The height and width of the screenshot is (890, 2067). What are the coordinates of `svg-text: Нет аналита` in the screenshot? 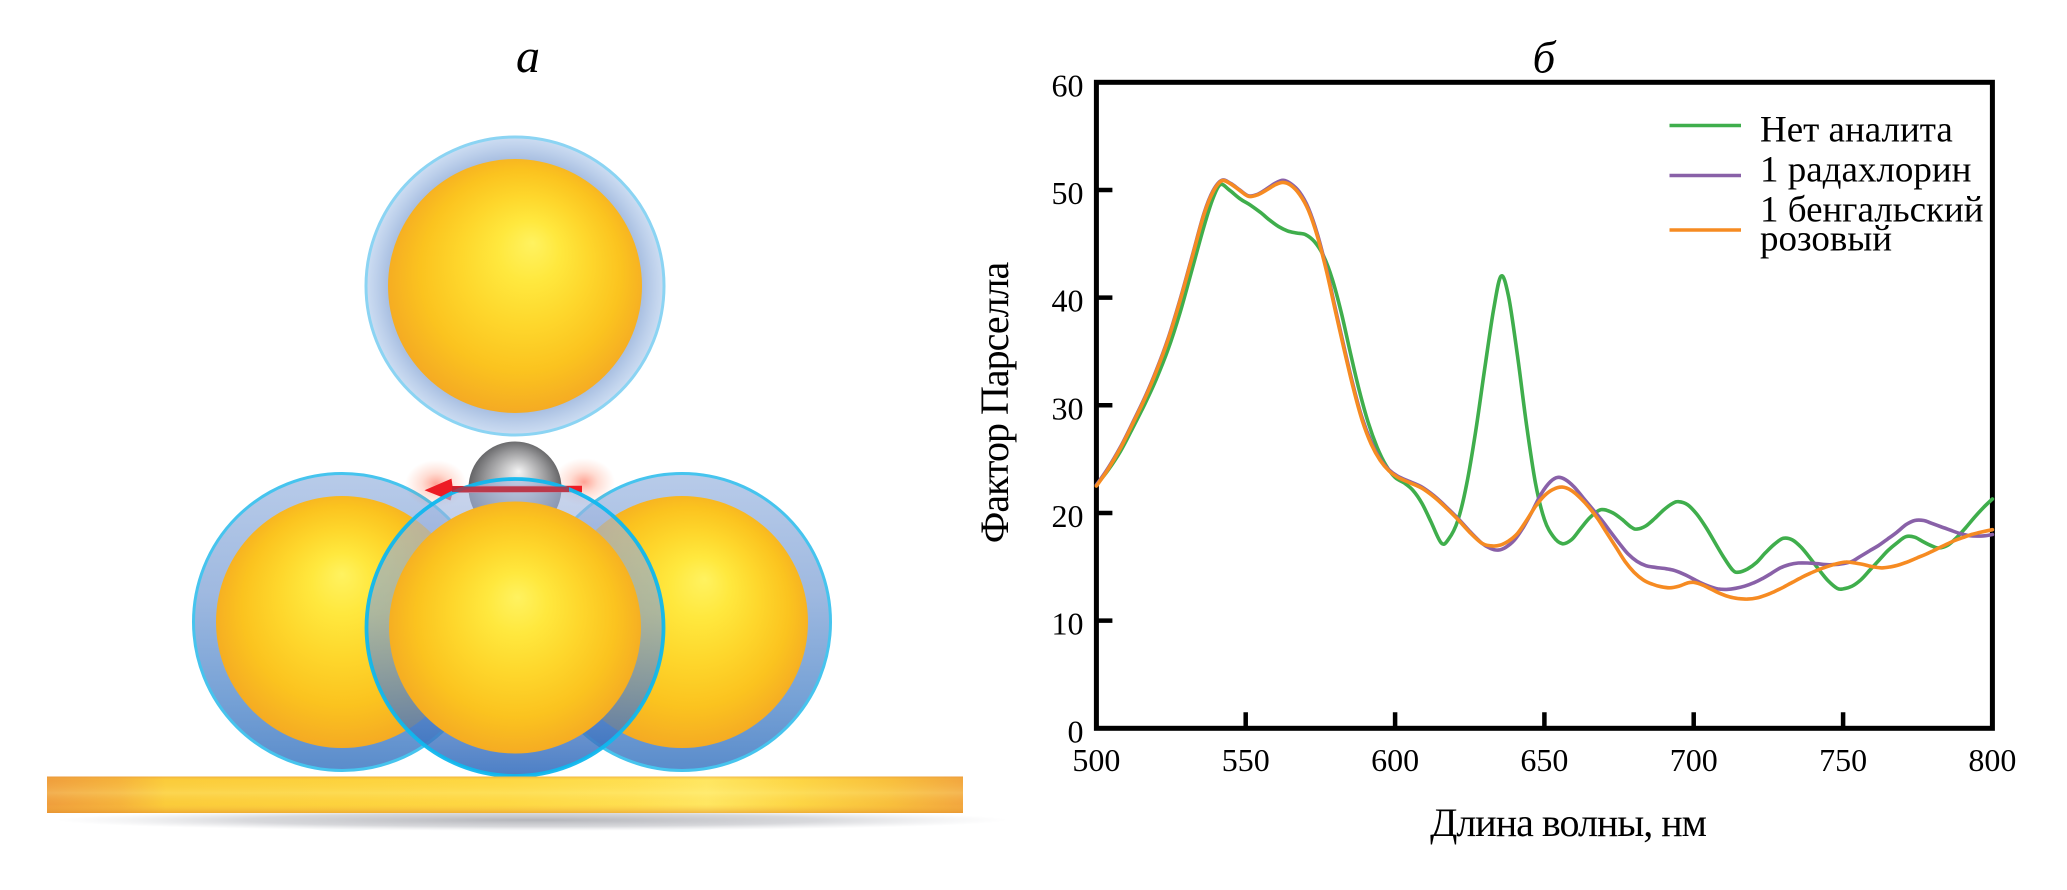 It's located at (1856, 130).